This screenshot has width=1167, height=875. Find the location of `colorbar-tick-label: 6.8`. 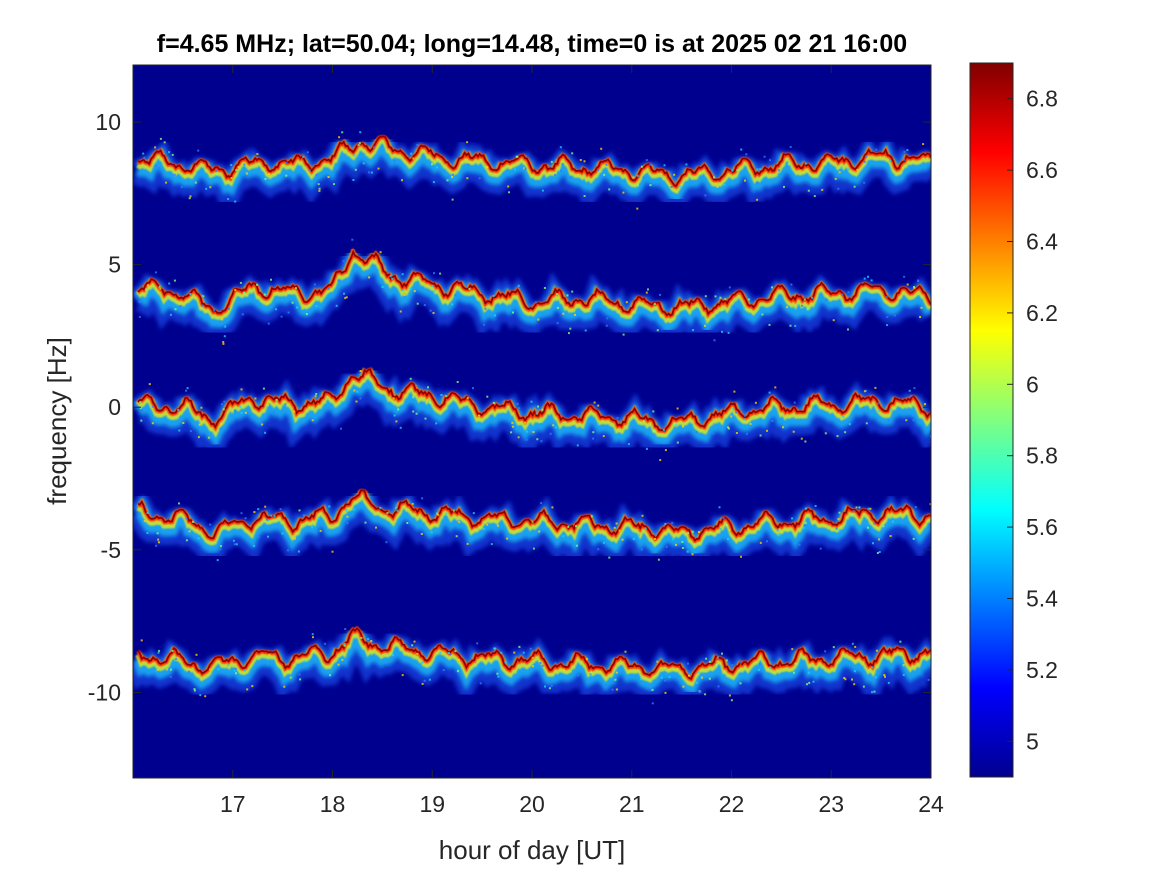

colorbar-tick-label: 6.8 is located at coordinates (1042, 99).